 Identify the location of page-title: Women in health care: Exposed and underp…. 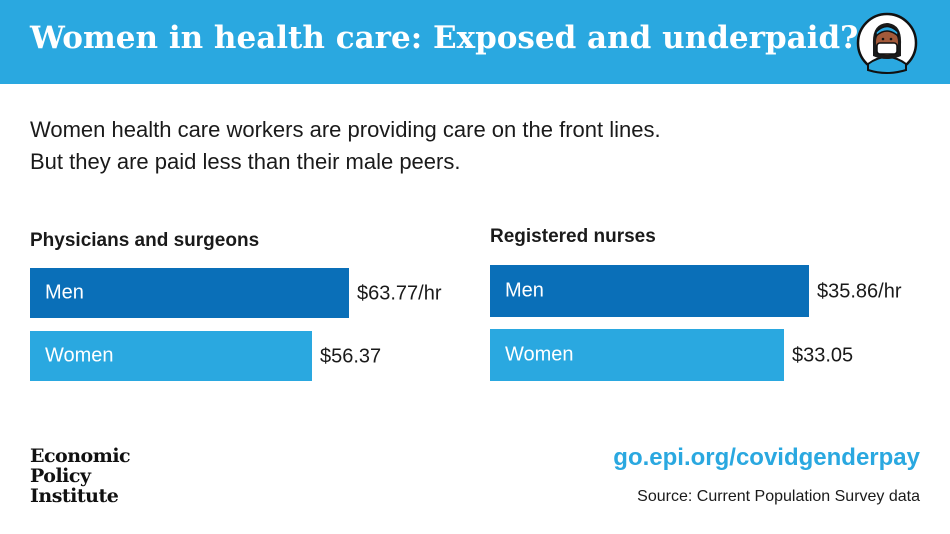
(444, 38).